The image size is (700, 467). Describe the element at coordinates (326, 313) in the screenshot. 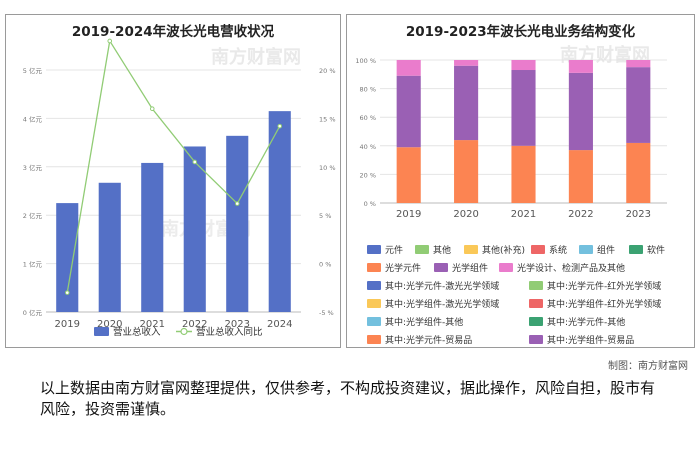

I see `y-right-tick-label: -5 %` at that location.